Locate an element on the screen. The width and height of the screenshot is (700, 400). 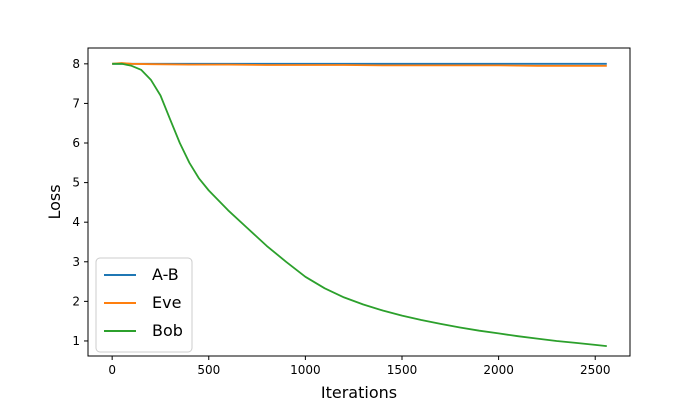
x-tick-label: 1500 is located at coordinates (402, 370).